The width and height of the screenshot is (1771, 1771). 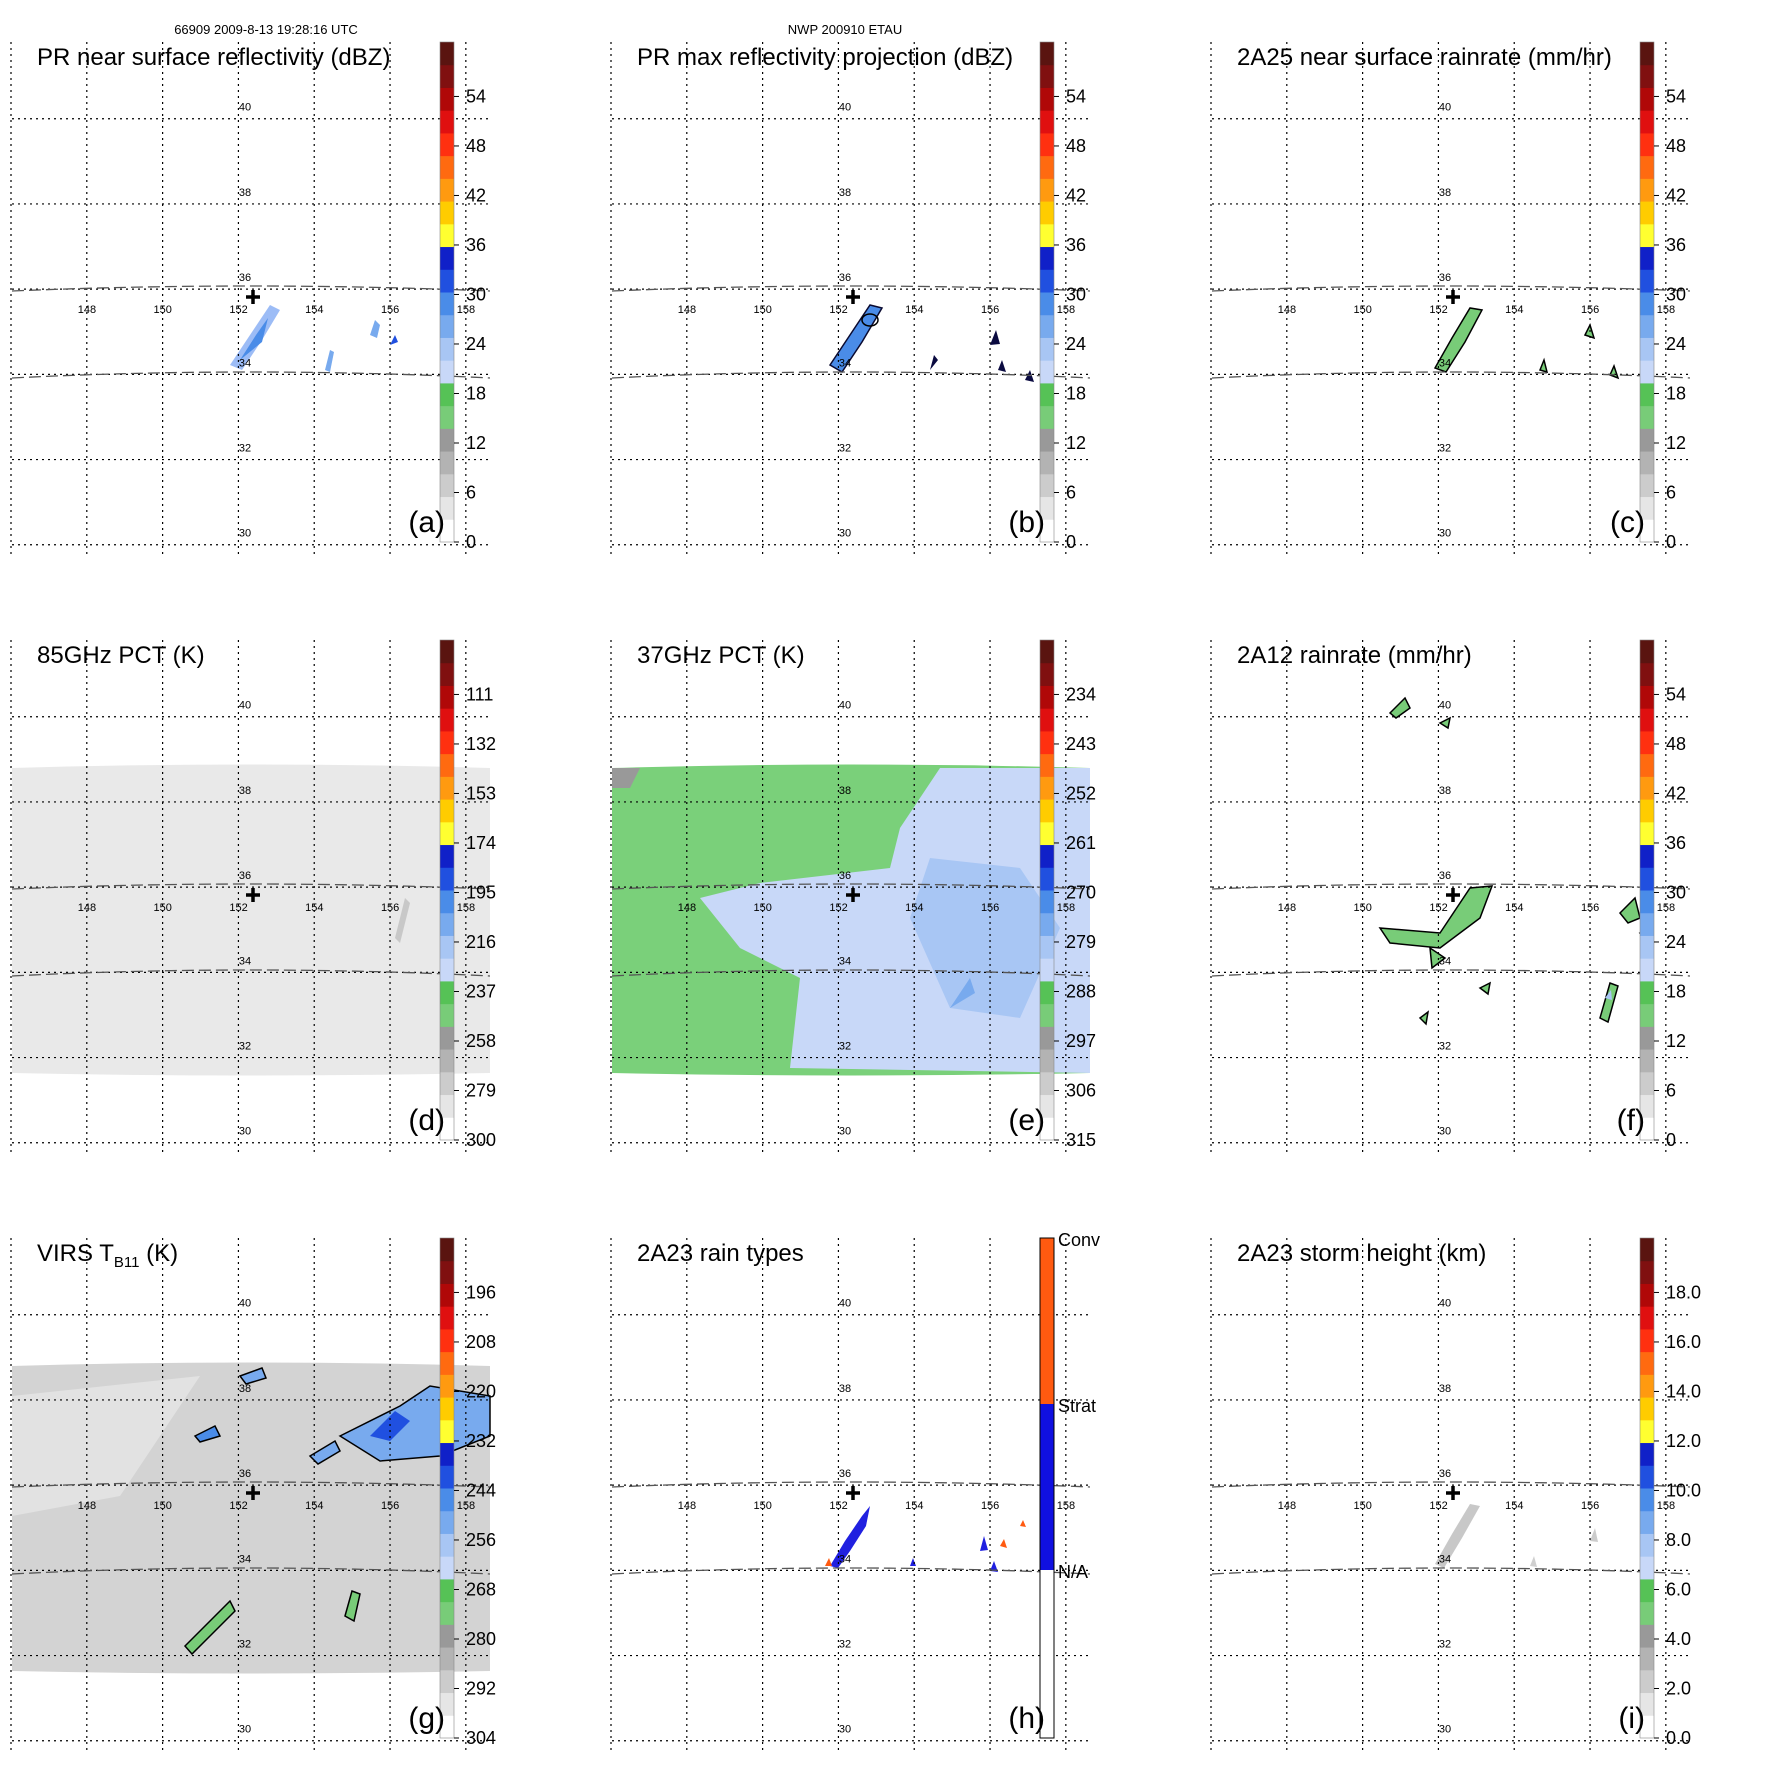 I want to click on colorbar-label: 244, so click(x=481, y=1490).